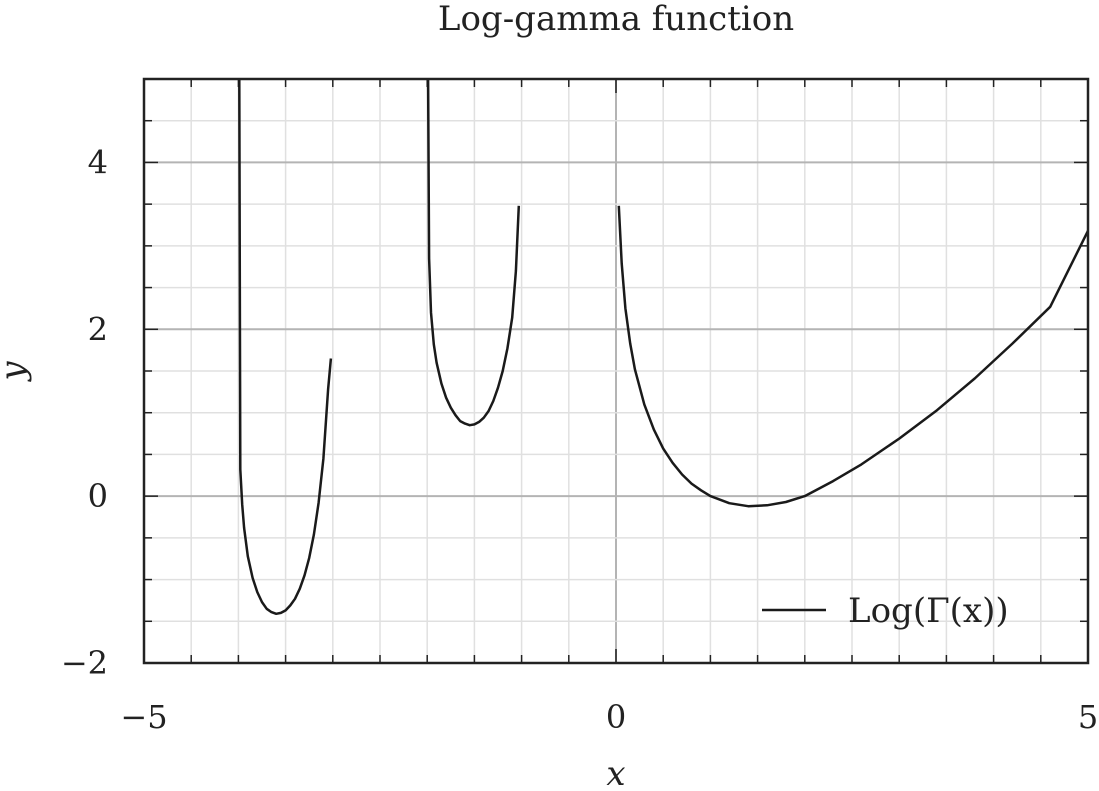 This screenshot has height=791, width=1099. I want to click on y-tick-label: 2, so click(98, 329).